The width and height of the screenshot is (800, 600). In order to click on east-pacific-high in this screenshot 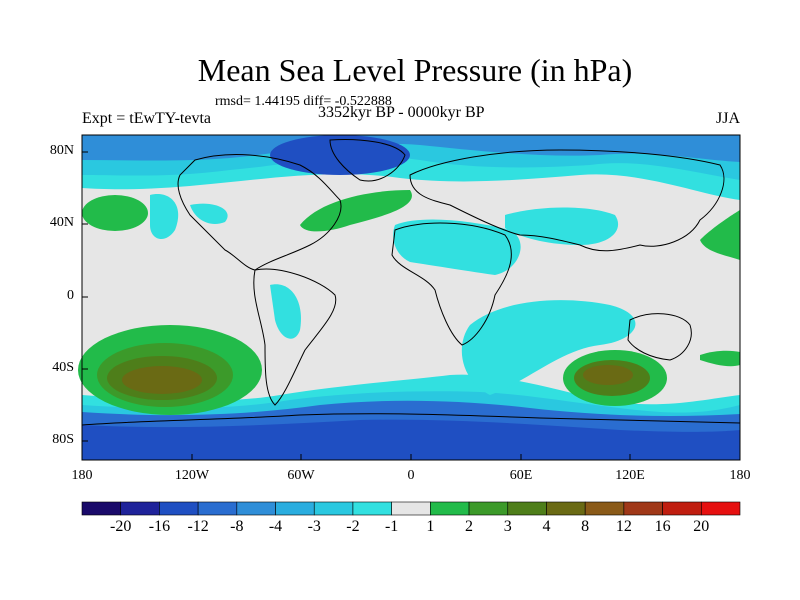, I will do `click(720, 358)`.